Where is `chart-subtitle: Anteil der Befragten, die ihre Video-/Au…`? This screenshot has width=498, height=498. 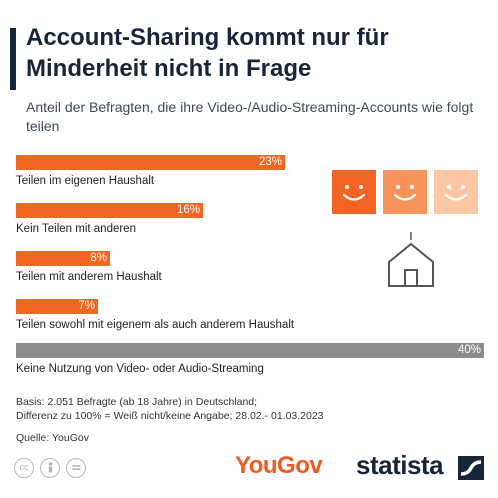
chart-subtitle: Anteil der Befragten, die ihre Video-/Au… is located at coordinates (250, 116).